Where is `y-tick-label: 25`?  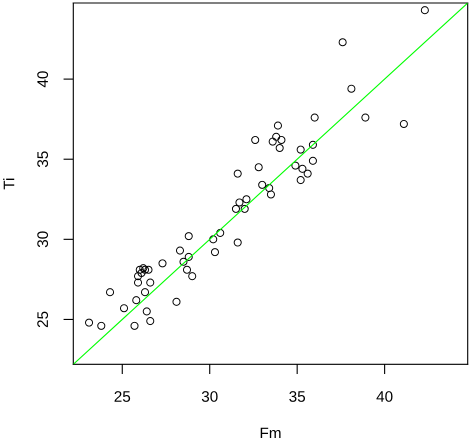 y-tick-label: 25 is located at coordinates (42, 320).